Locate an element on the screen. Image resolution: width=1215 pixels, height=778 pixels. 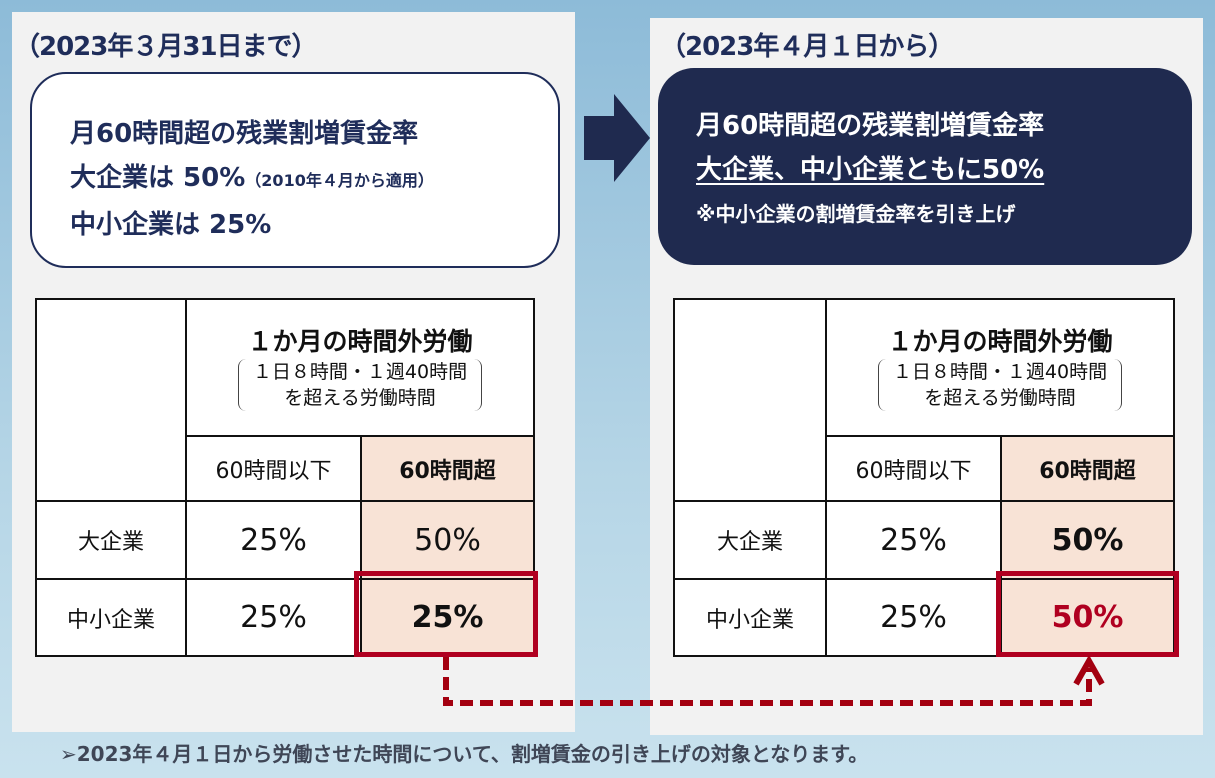
after-highlight-box is located at coordinates (1087, 614).